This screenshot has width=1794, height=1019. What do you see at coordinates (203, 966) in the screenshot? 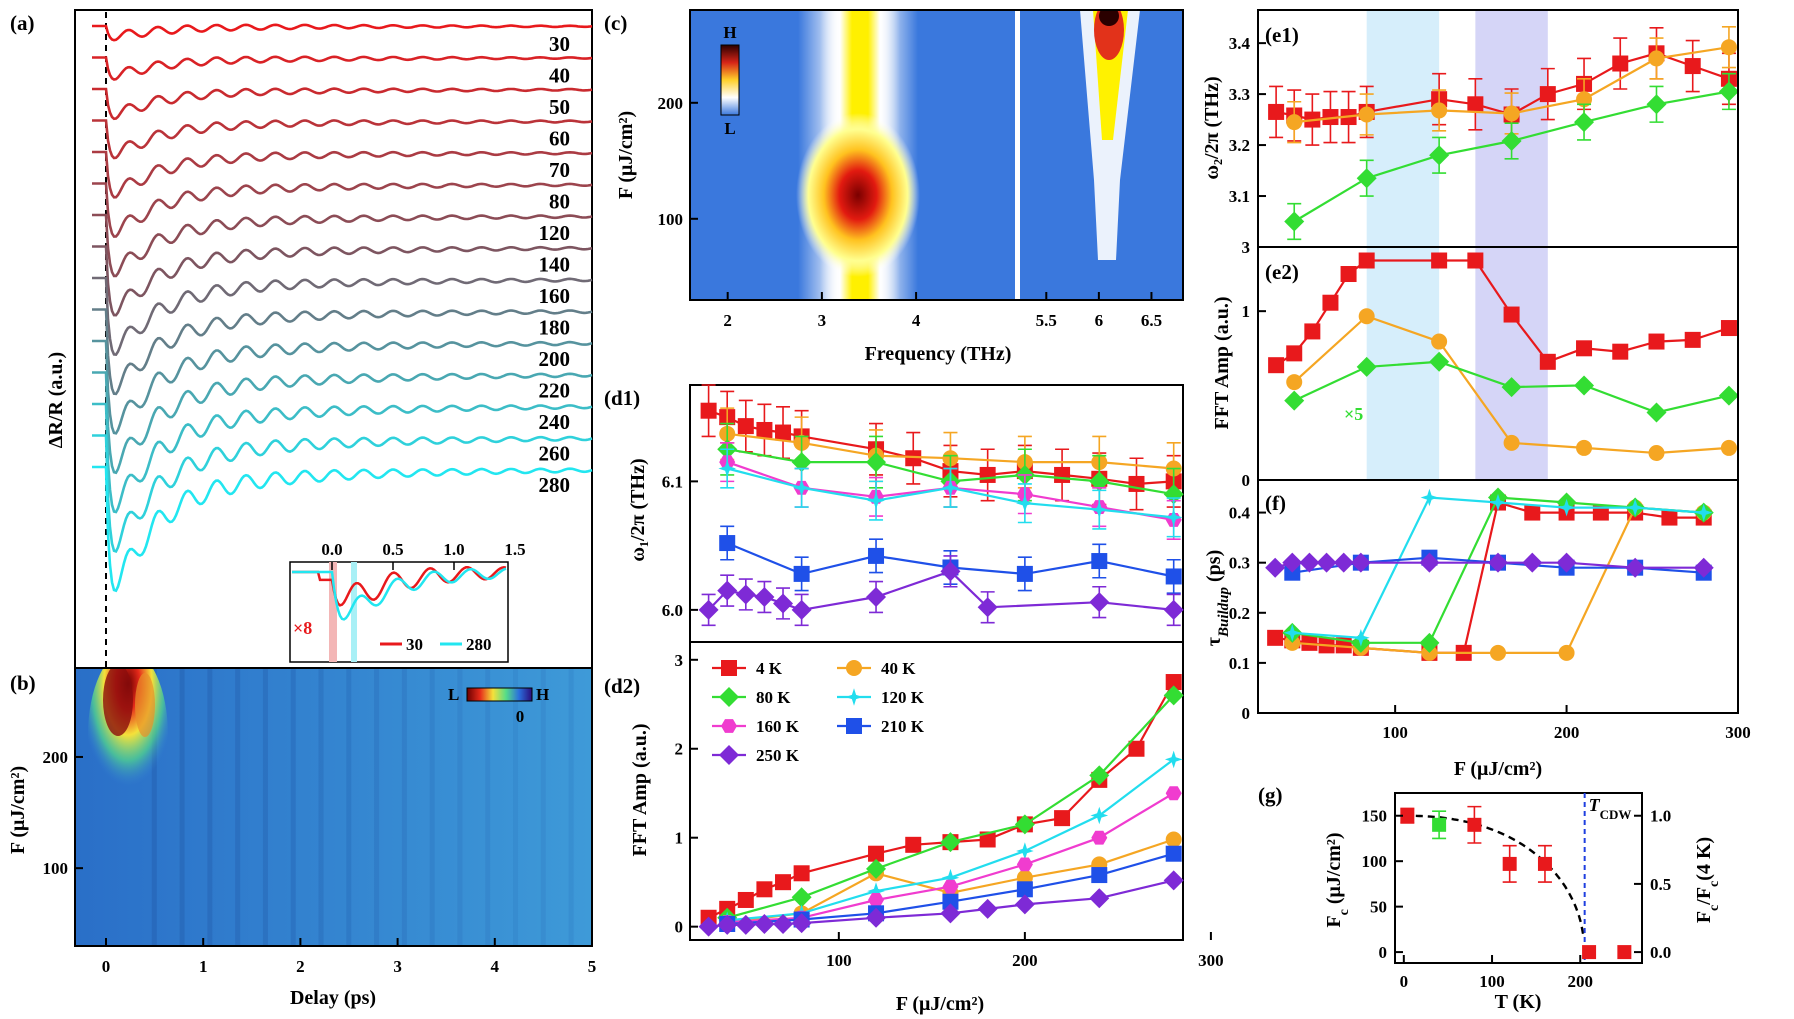
I see `x-tick-label-1: 1` at bounding box center [203, 966].